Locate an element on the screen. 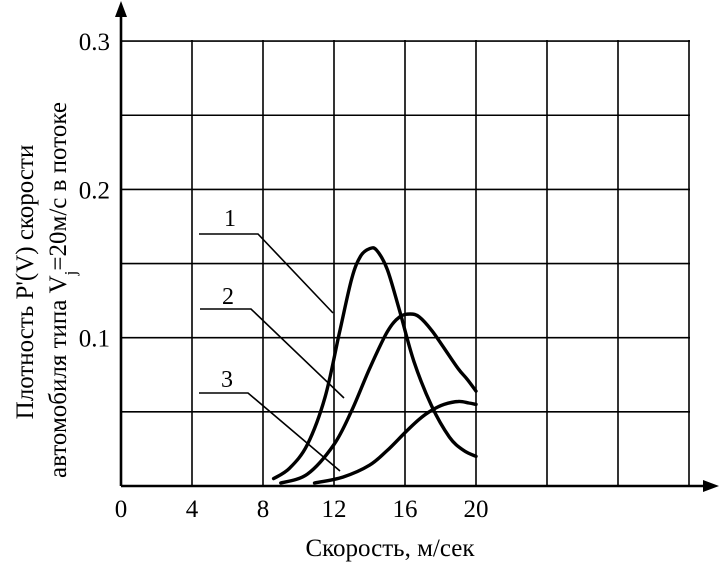 This screenshot has width=721, height=569. series-layer is located at coordinates (374, 365).